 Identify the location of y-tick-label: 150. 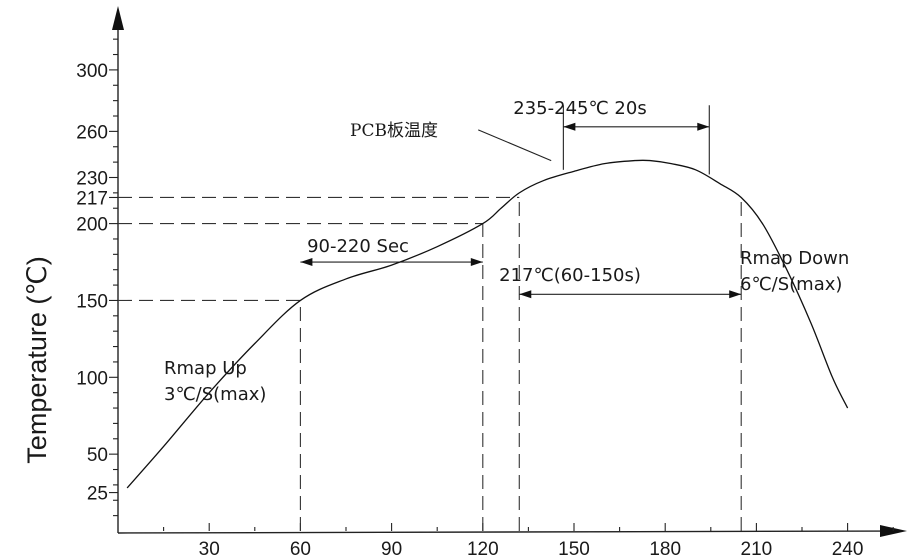
(92, 301).